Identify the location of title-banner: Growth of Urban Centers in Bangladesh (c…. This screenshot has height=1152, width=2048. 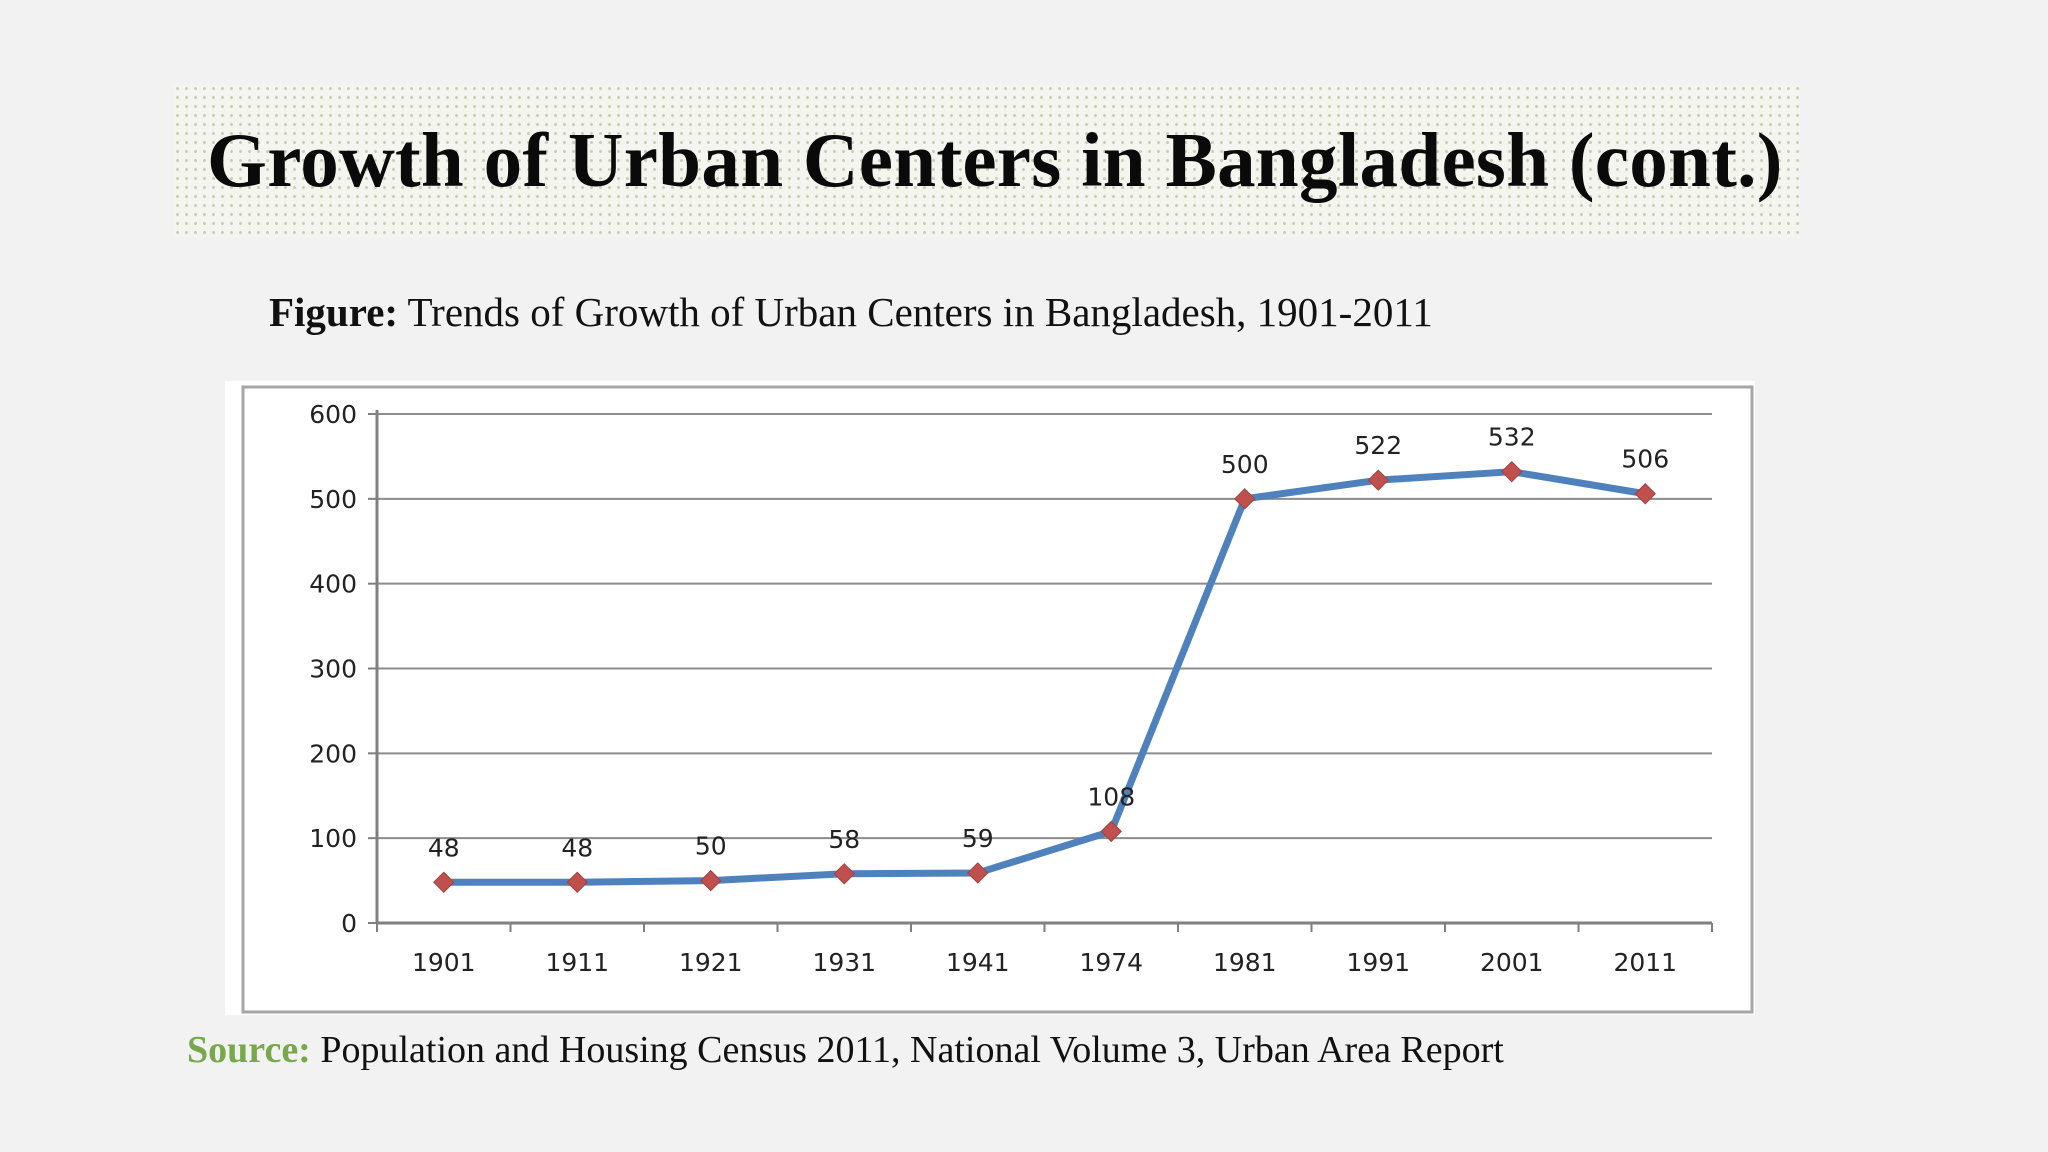
(986, 160).